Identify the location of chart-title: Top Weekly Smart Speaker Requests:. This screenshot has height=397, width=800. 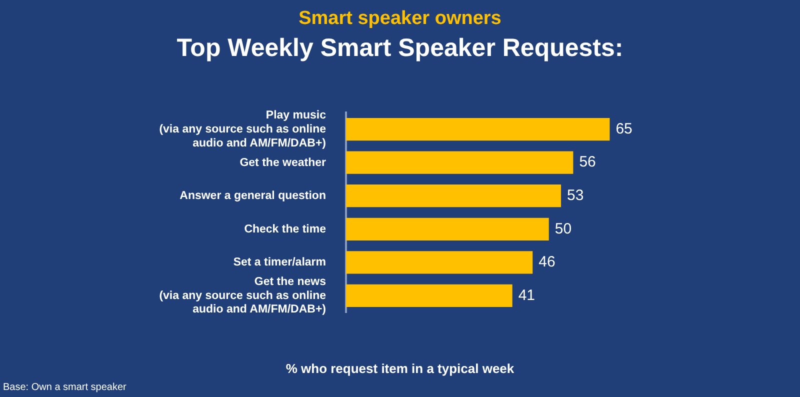
(400, 48).